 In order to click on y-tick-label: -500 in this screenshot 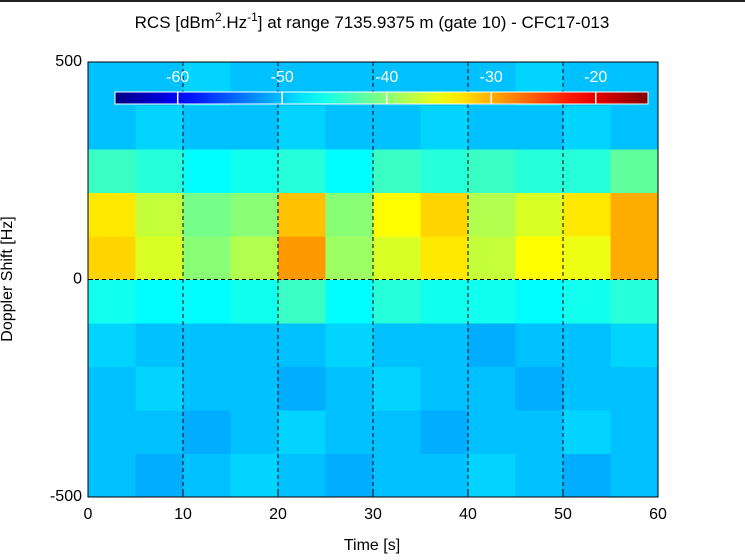, I will do `click(66, 496)`.